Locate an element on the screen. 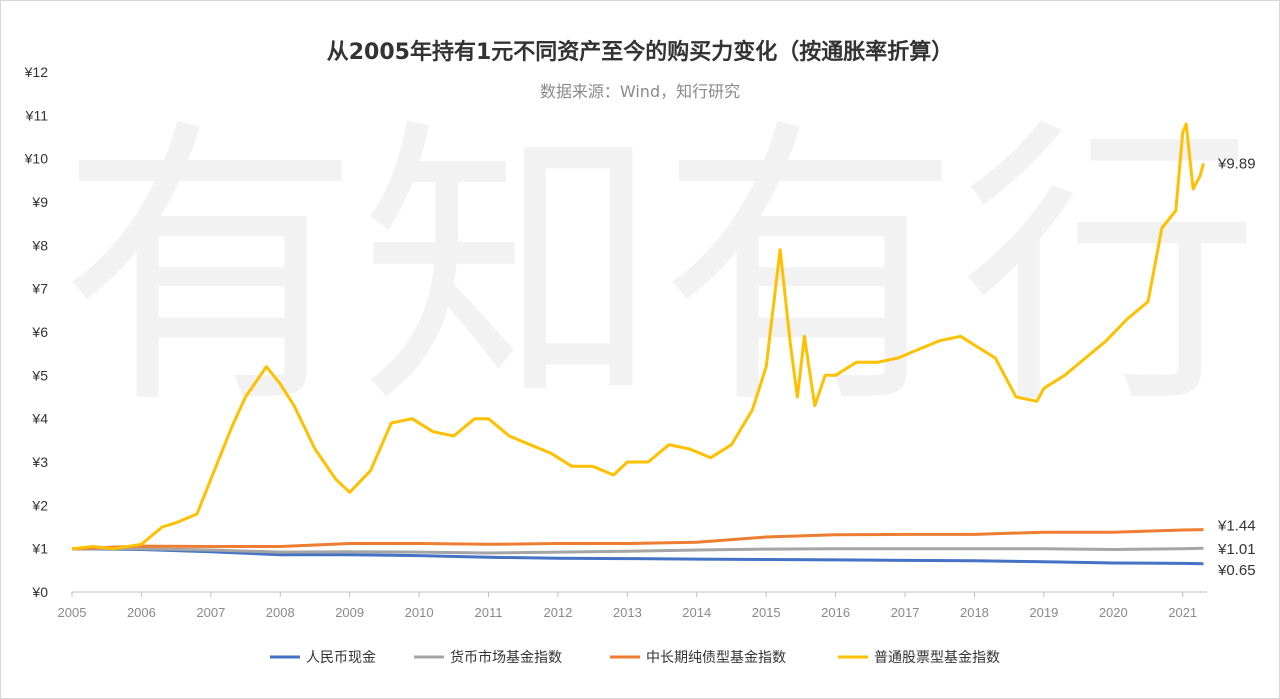 Image resolution: width=1280 pixels, height=699 pixels. y-tick-label: ¥12 is located at coordinates (36, 72).